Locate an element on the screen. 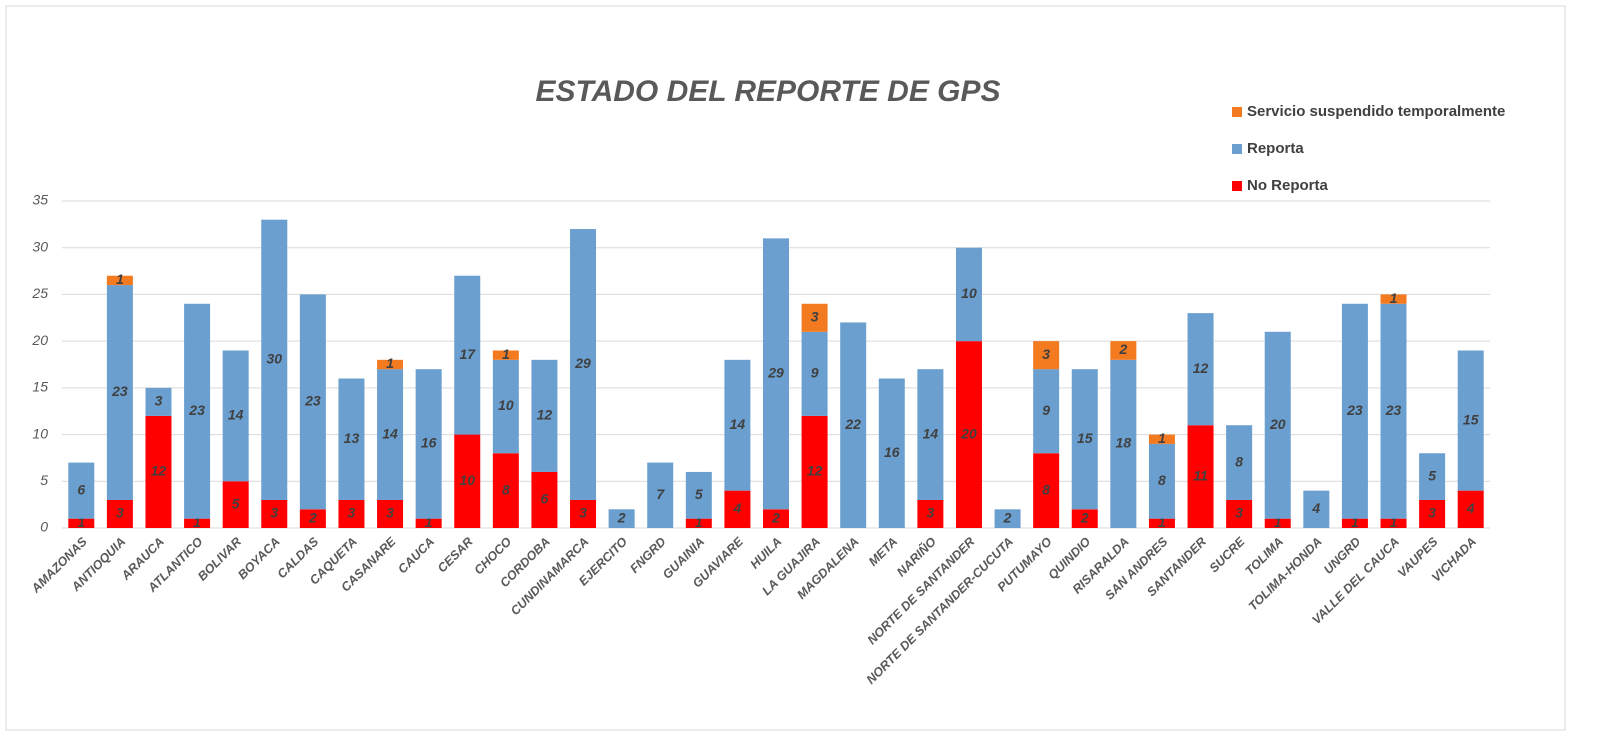  y-tick-label: 20 is located at coordinates (39, 340).